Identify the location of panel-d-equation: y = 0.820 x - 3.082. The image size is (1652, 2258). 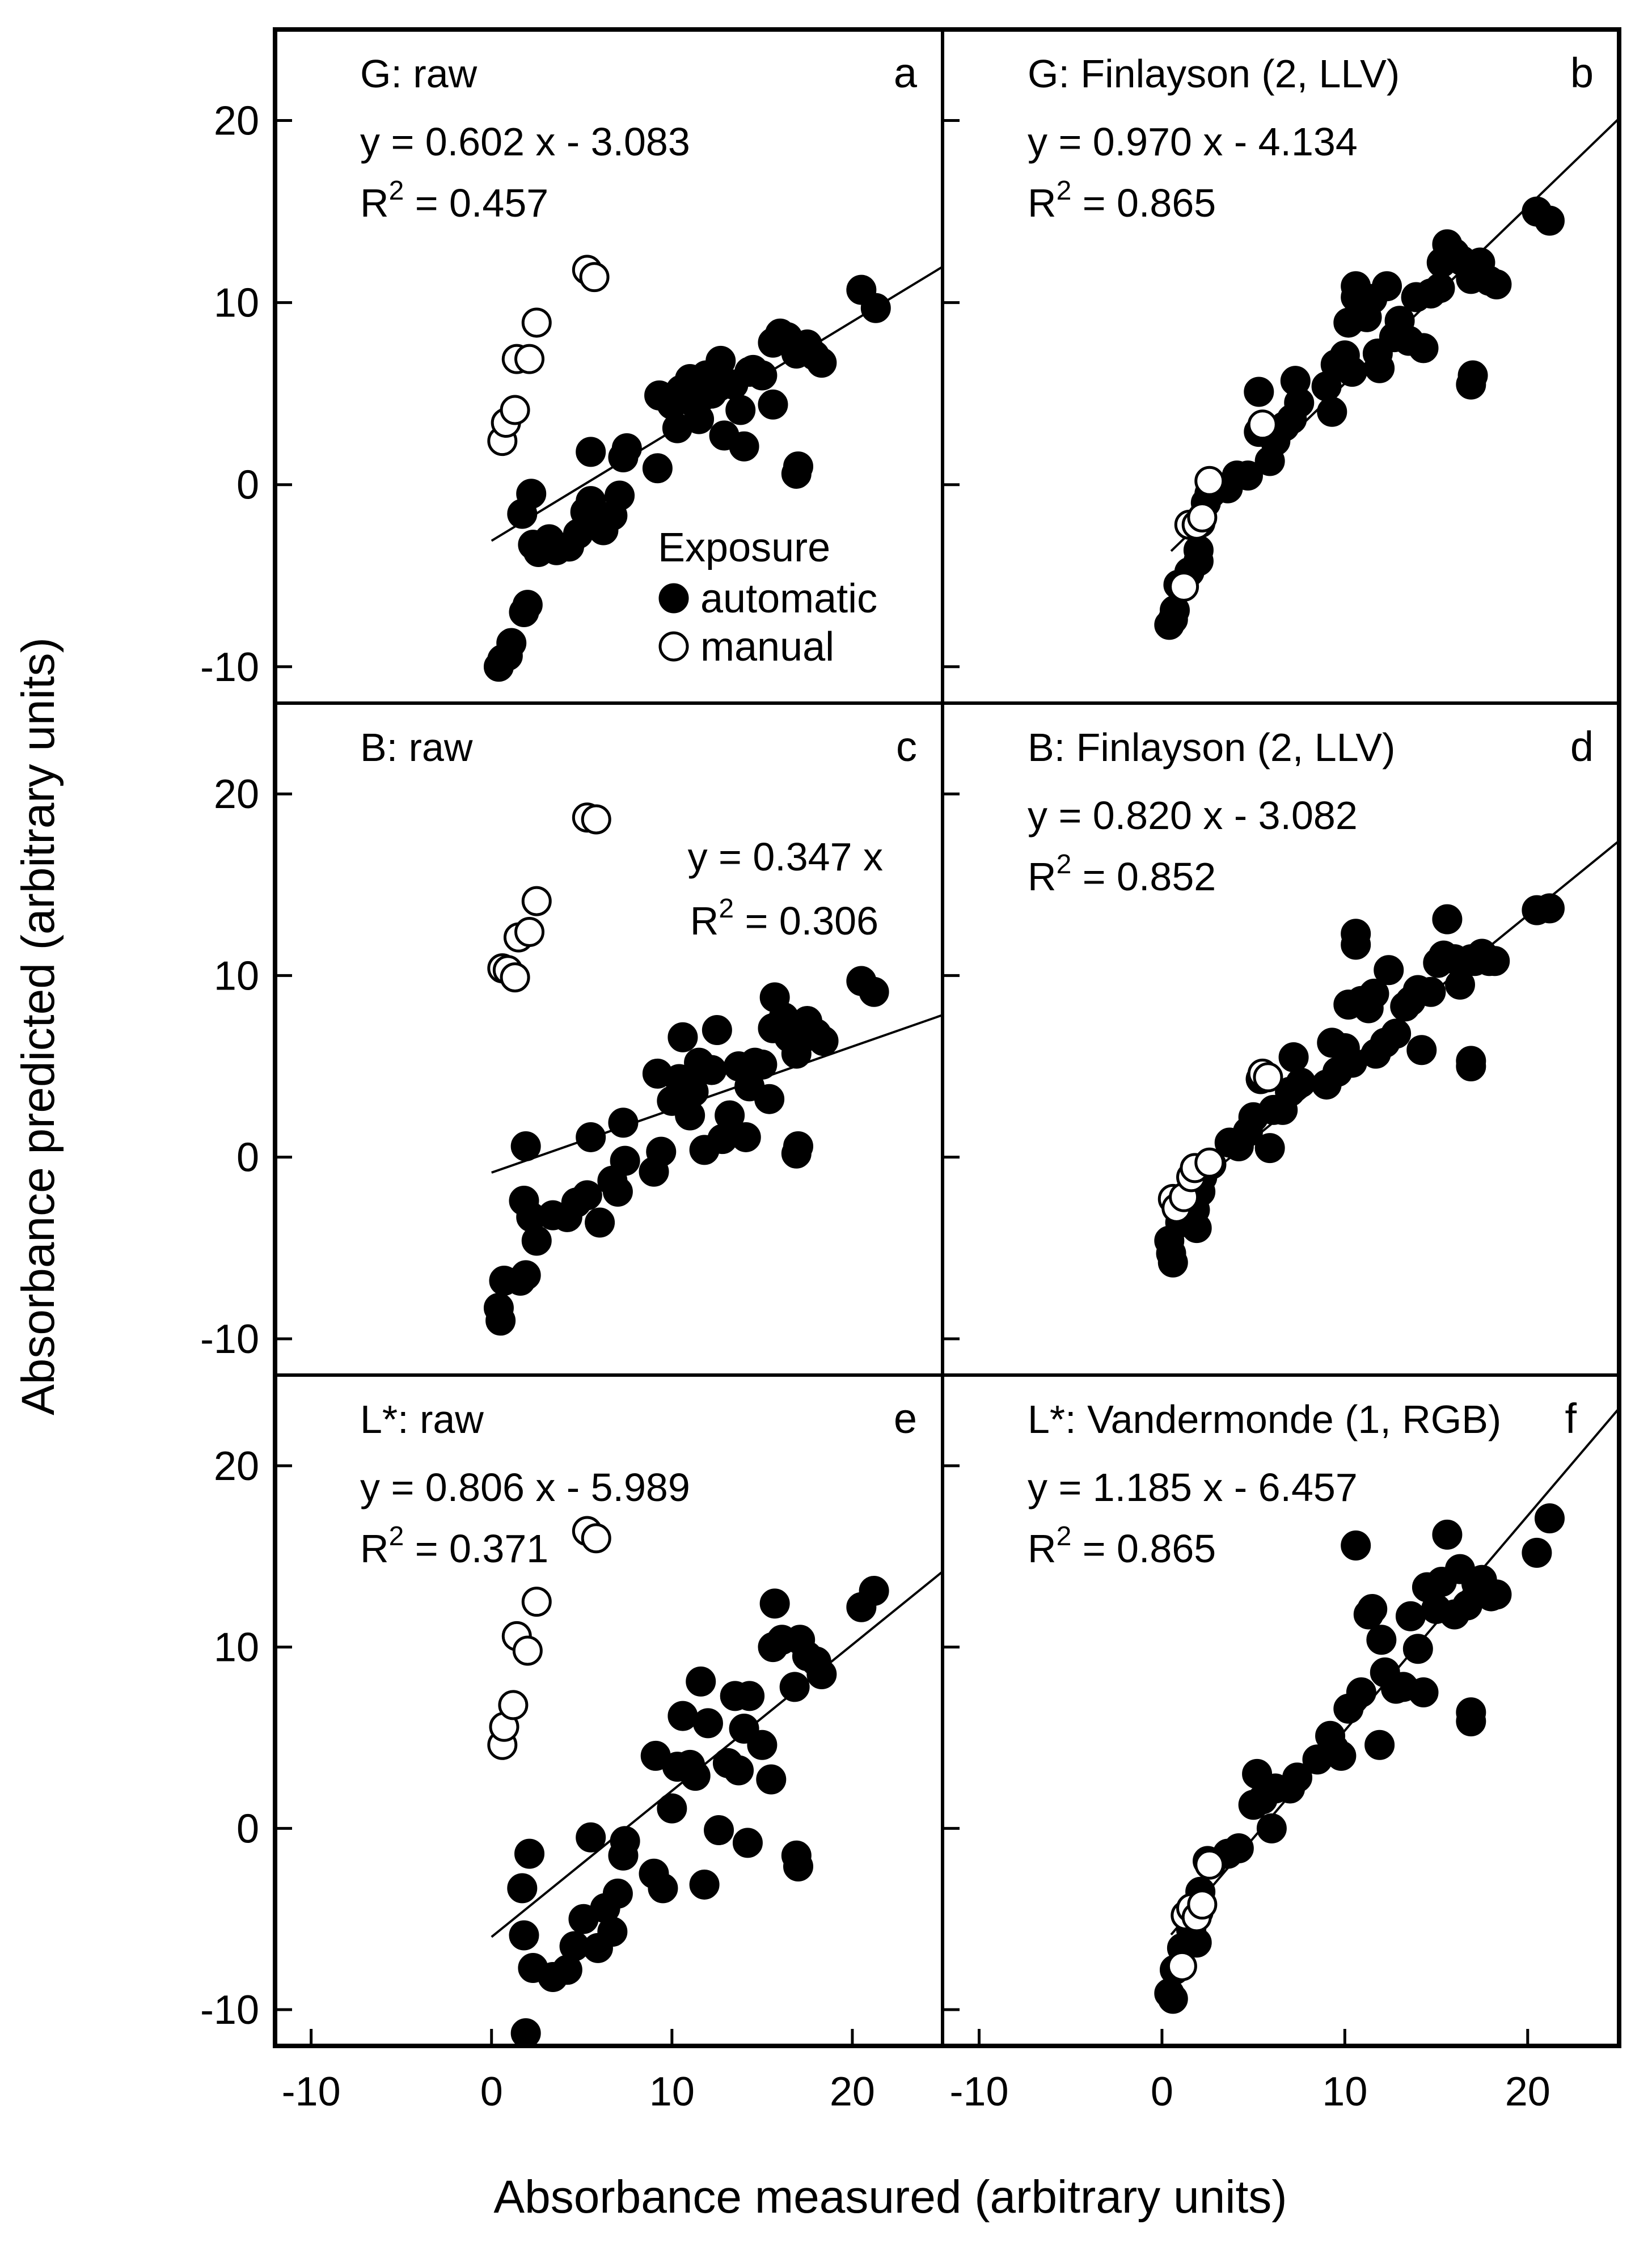
(1193, 815).